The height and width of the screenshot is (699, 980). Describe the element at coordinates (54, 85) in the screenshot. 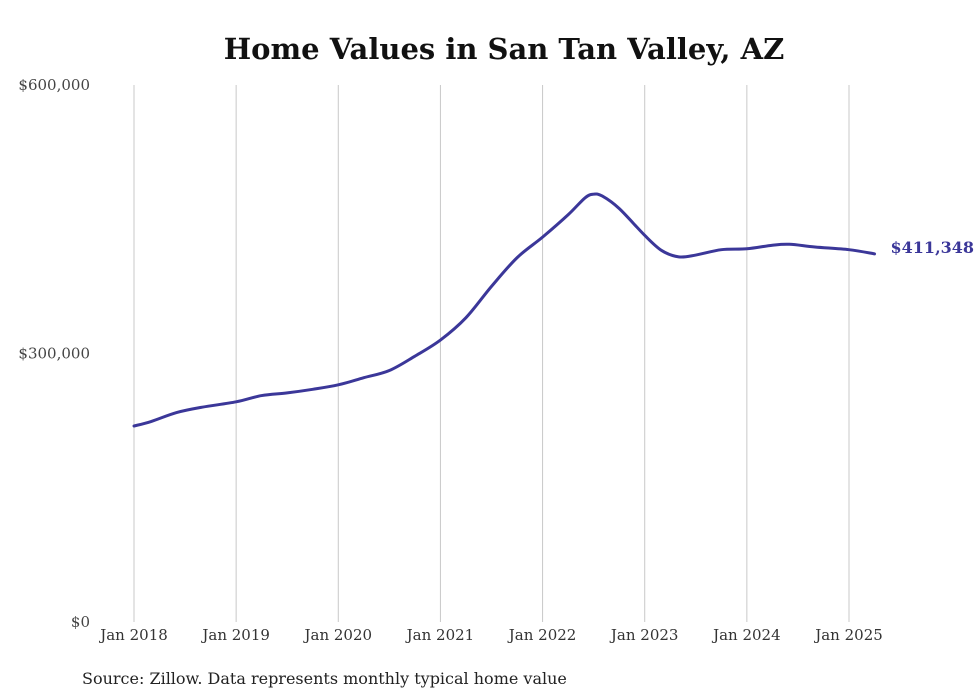

I see `y-tick-label: $600,000` at that location.